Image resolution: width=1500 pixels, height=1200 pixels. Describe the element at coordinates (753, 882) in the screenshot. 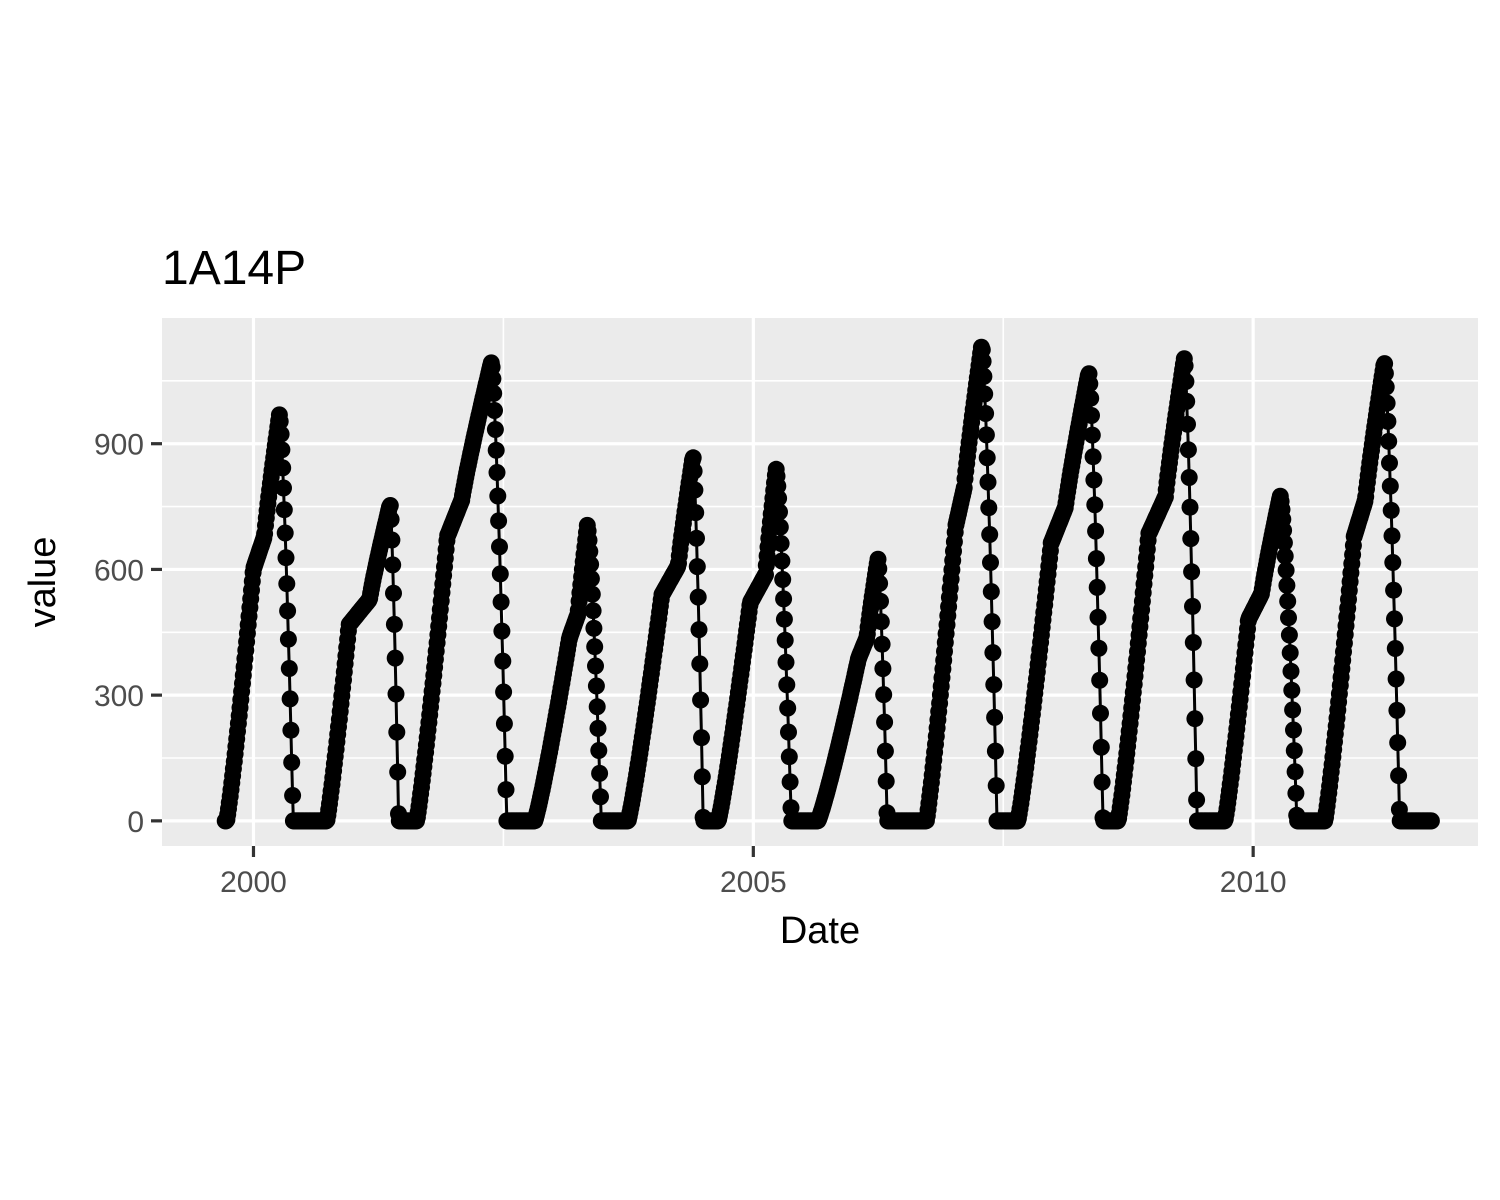

I see `x-tick-label: 2005` at that location.